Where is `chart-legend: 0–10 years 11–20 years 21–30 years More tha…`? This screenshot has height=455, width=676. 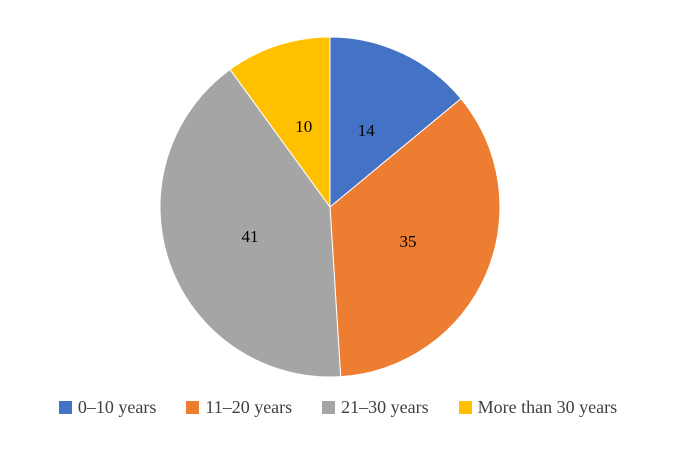
chart-legend: 0–10 years 11–20 years 21–30 years More tha… is located at coordinates (338, 407).